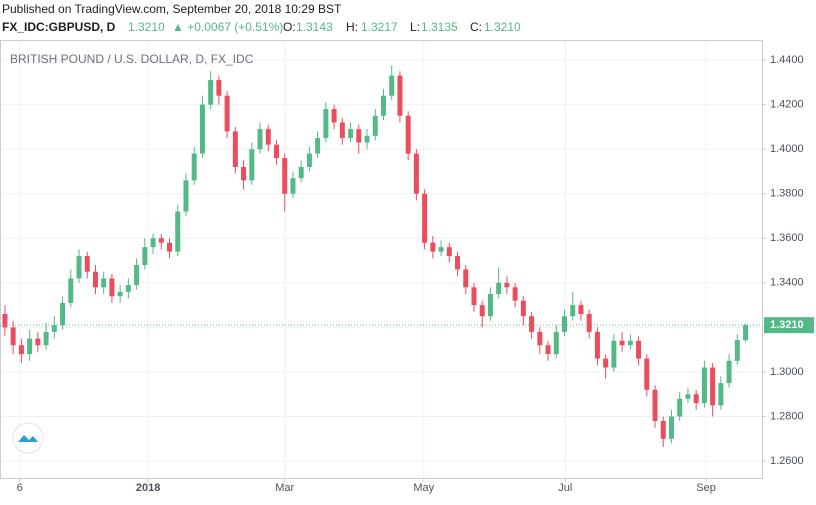 The image size is (816, 505). I want to click on y-tick-label: 1.3600, so click(787, 238).